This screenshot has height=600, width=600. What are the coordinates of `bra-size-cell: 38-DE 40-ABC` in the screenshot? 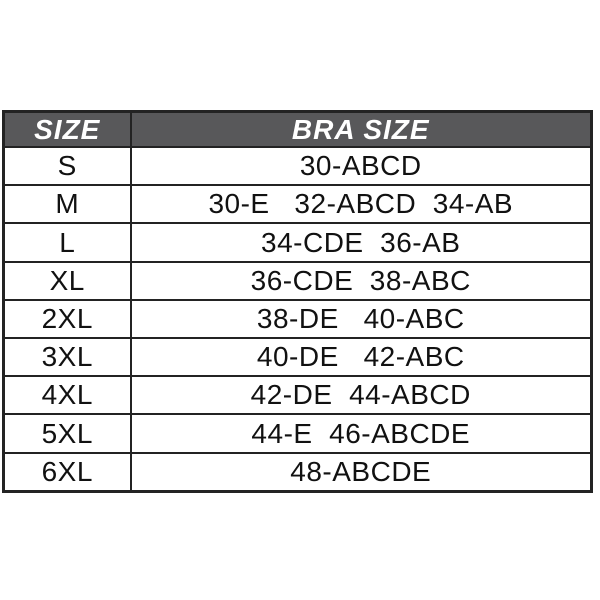 It's located at (361, 319).